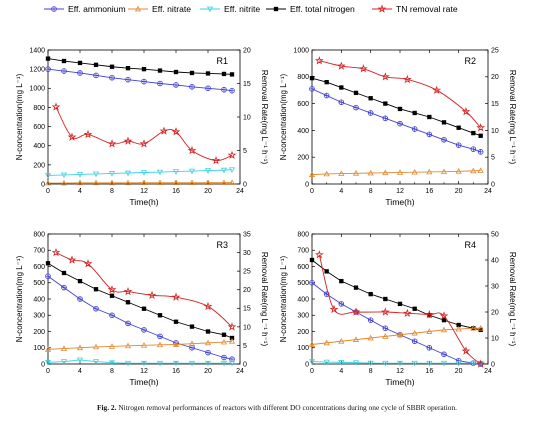  Describe the element at coordinates (264, 299) in the screenshot. I see `y2-axis-label: Removal Rate(mg L⁻¹ h⁻¹)` at that location.